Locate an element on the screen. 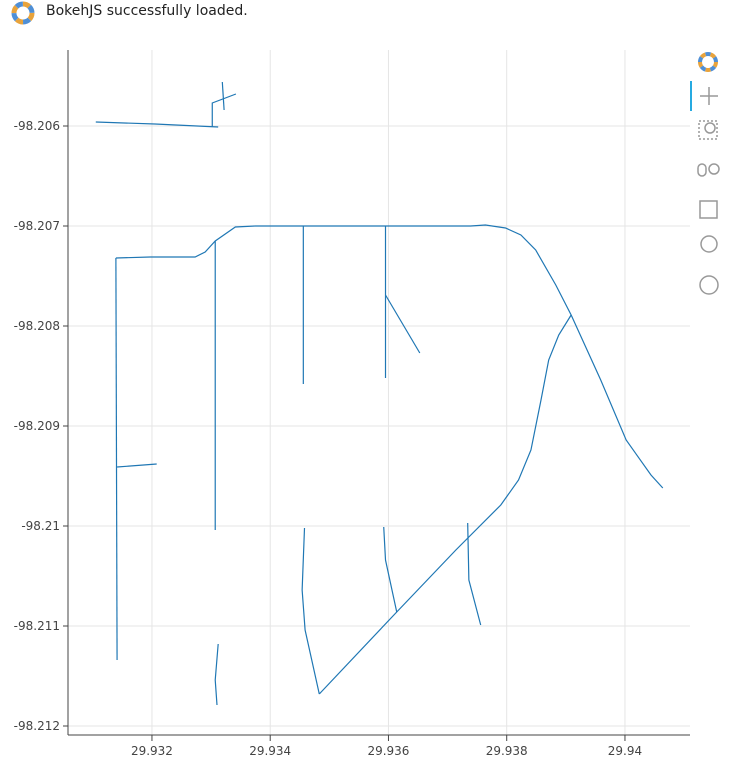 The image size is (732, 769). reset-tool is located at coordinates (709, 244).